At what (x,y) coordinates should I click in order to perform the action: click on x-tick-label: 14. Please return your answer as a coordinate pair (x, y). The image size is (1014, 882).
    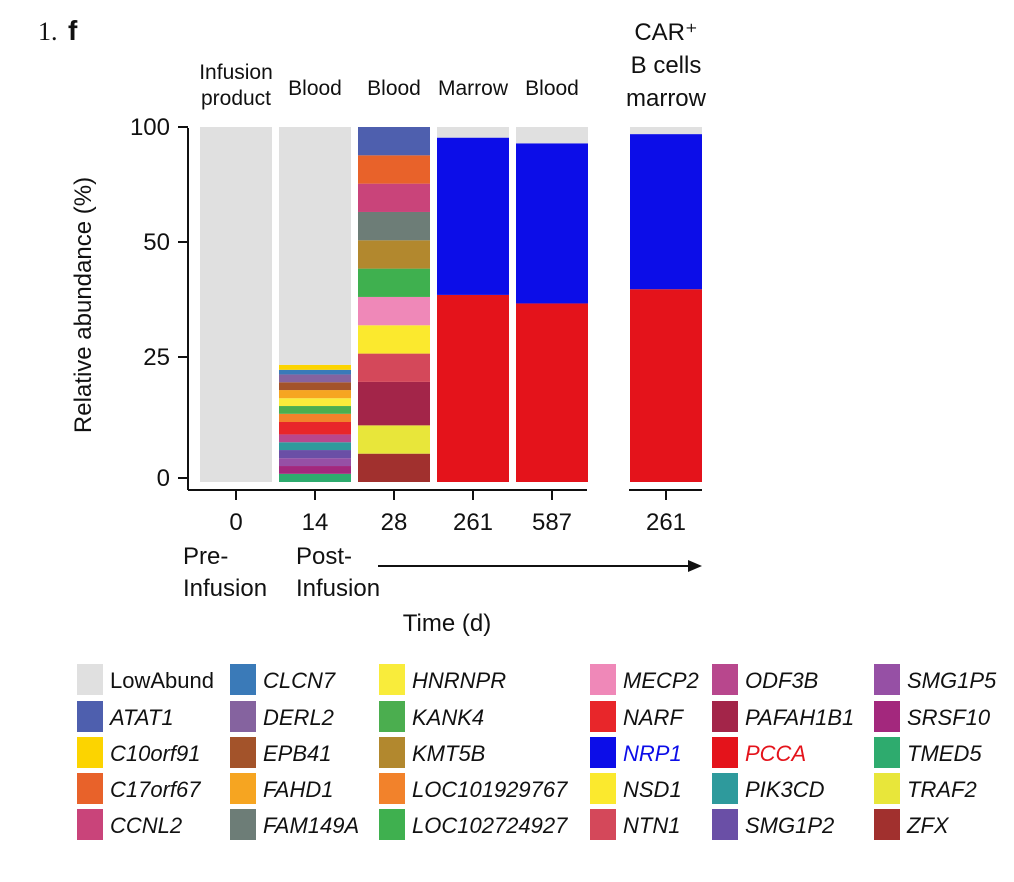
    Looking at the image, I should click on (315, 522).